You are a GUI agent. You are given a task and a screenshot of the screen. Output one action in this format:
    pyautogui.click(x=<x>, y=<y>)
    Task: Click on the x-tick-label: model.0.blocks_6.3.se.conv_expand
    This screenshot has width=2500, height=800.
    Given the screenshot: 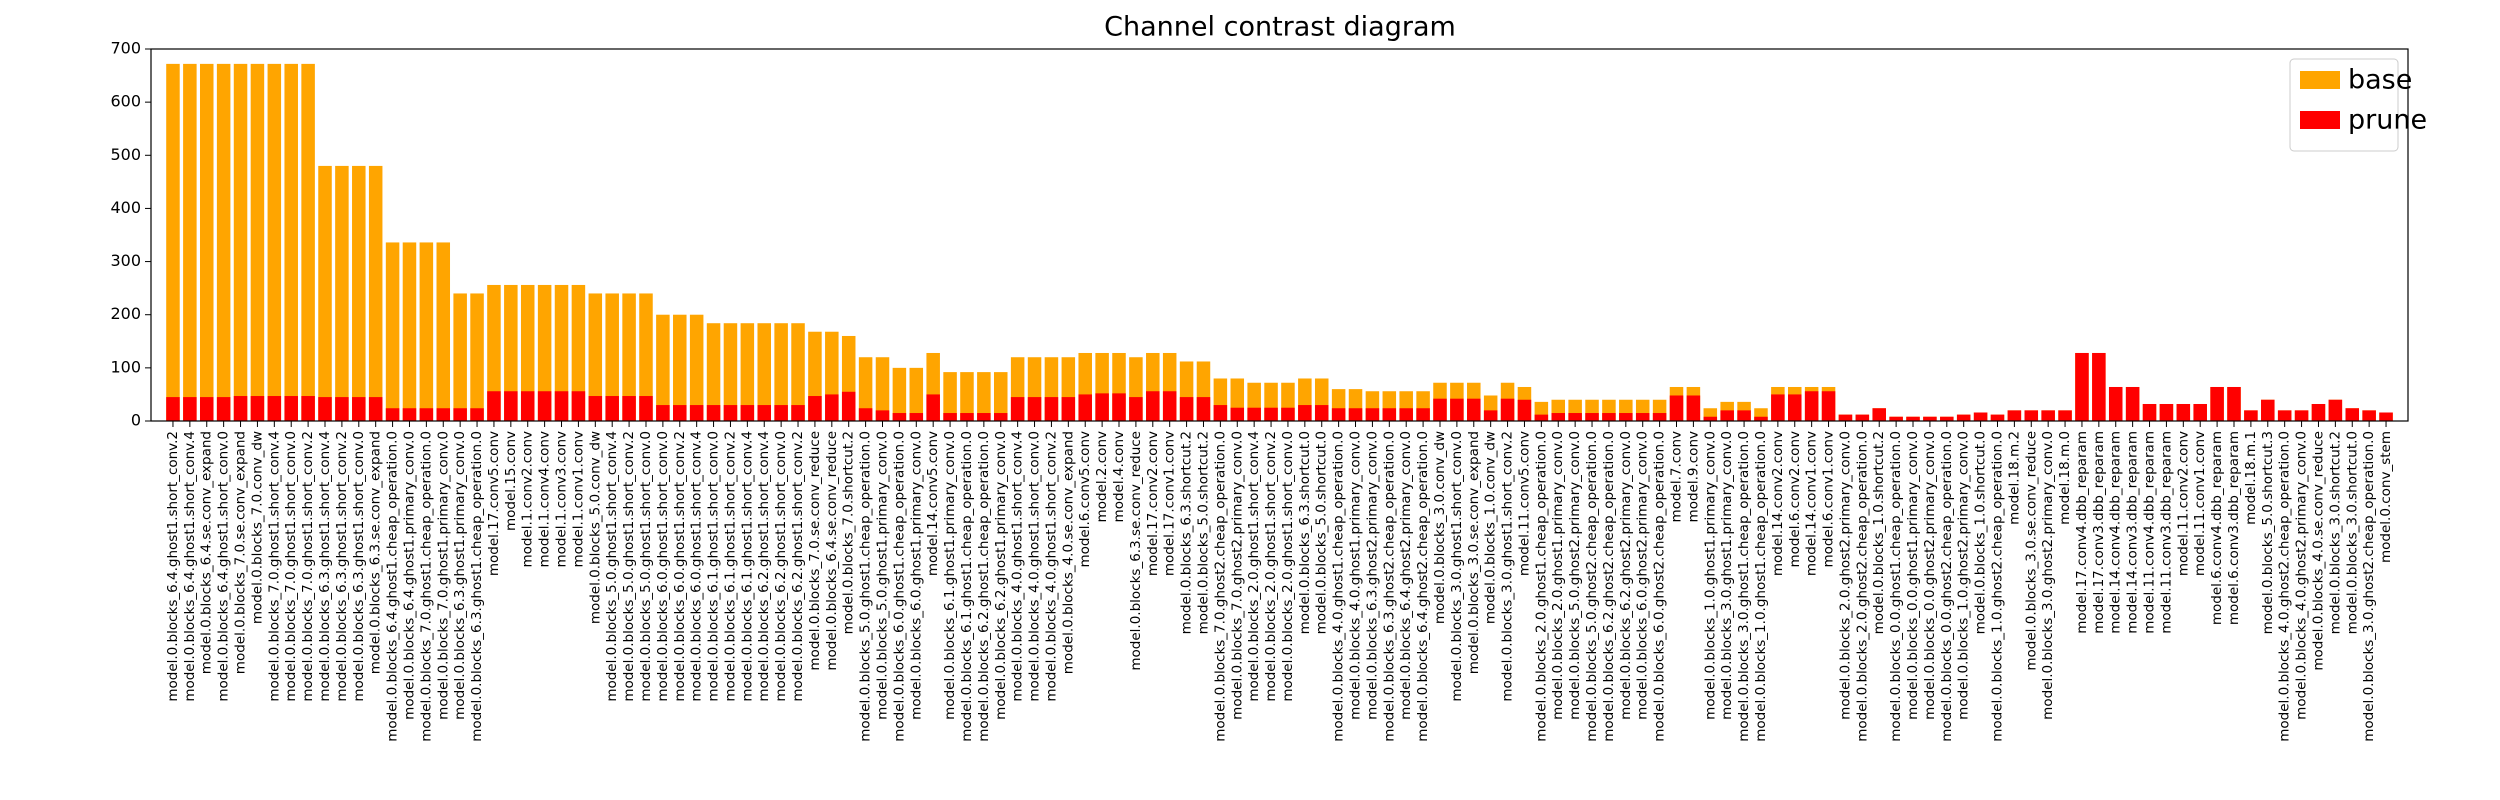 What is the action you would take?
    pyautogui.click(x=376, y=552)
    